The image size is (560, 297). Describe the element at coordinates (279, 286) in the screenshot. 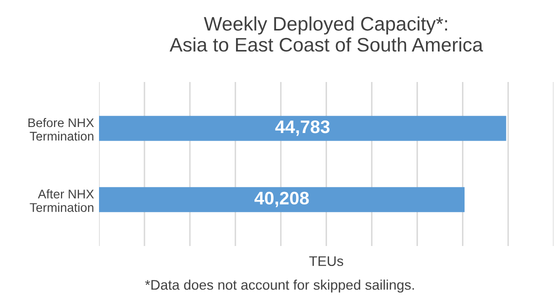

I see `text: *Data does not account for skipped sailings.` at that location.